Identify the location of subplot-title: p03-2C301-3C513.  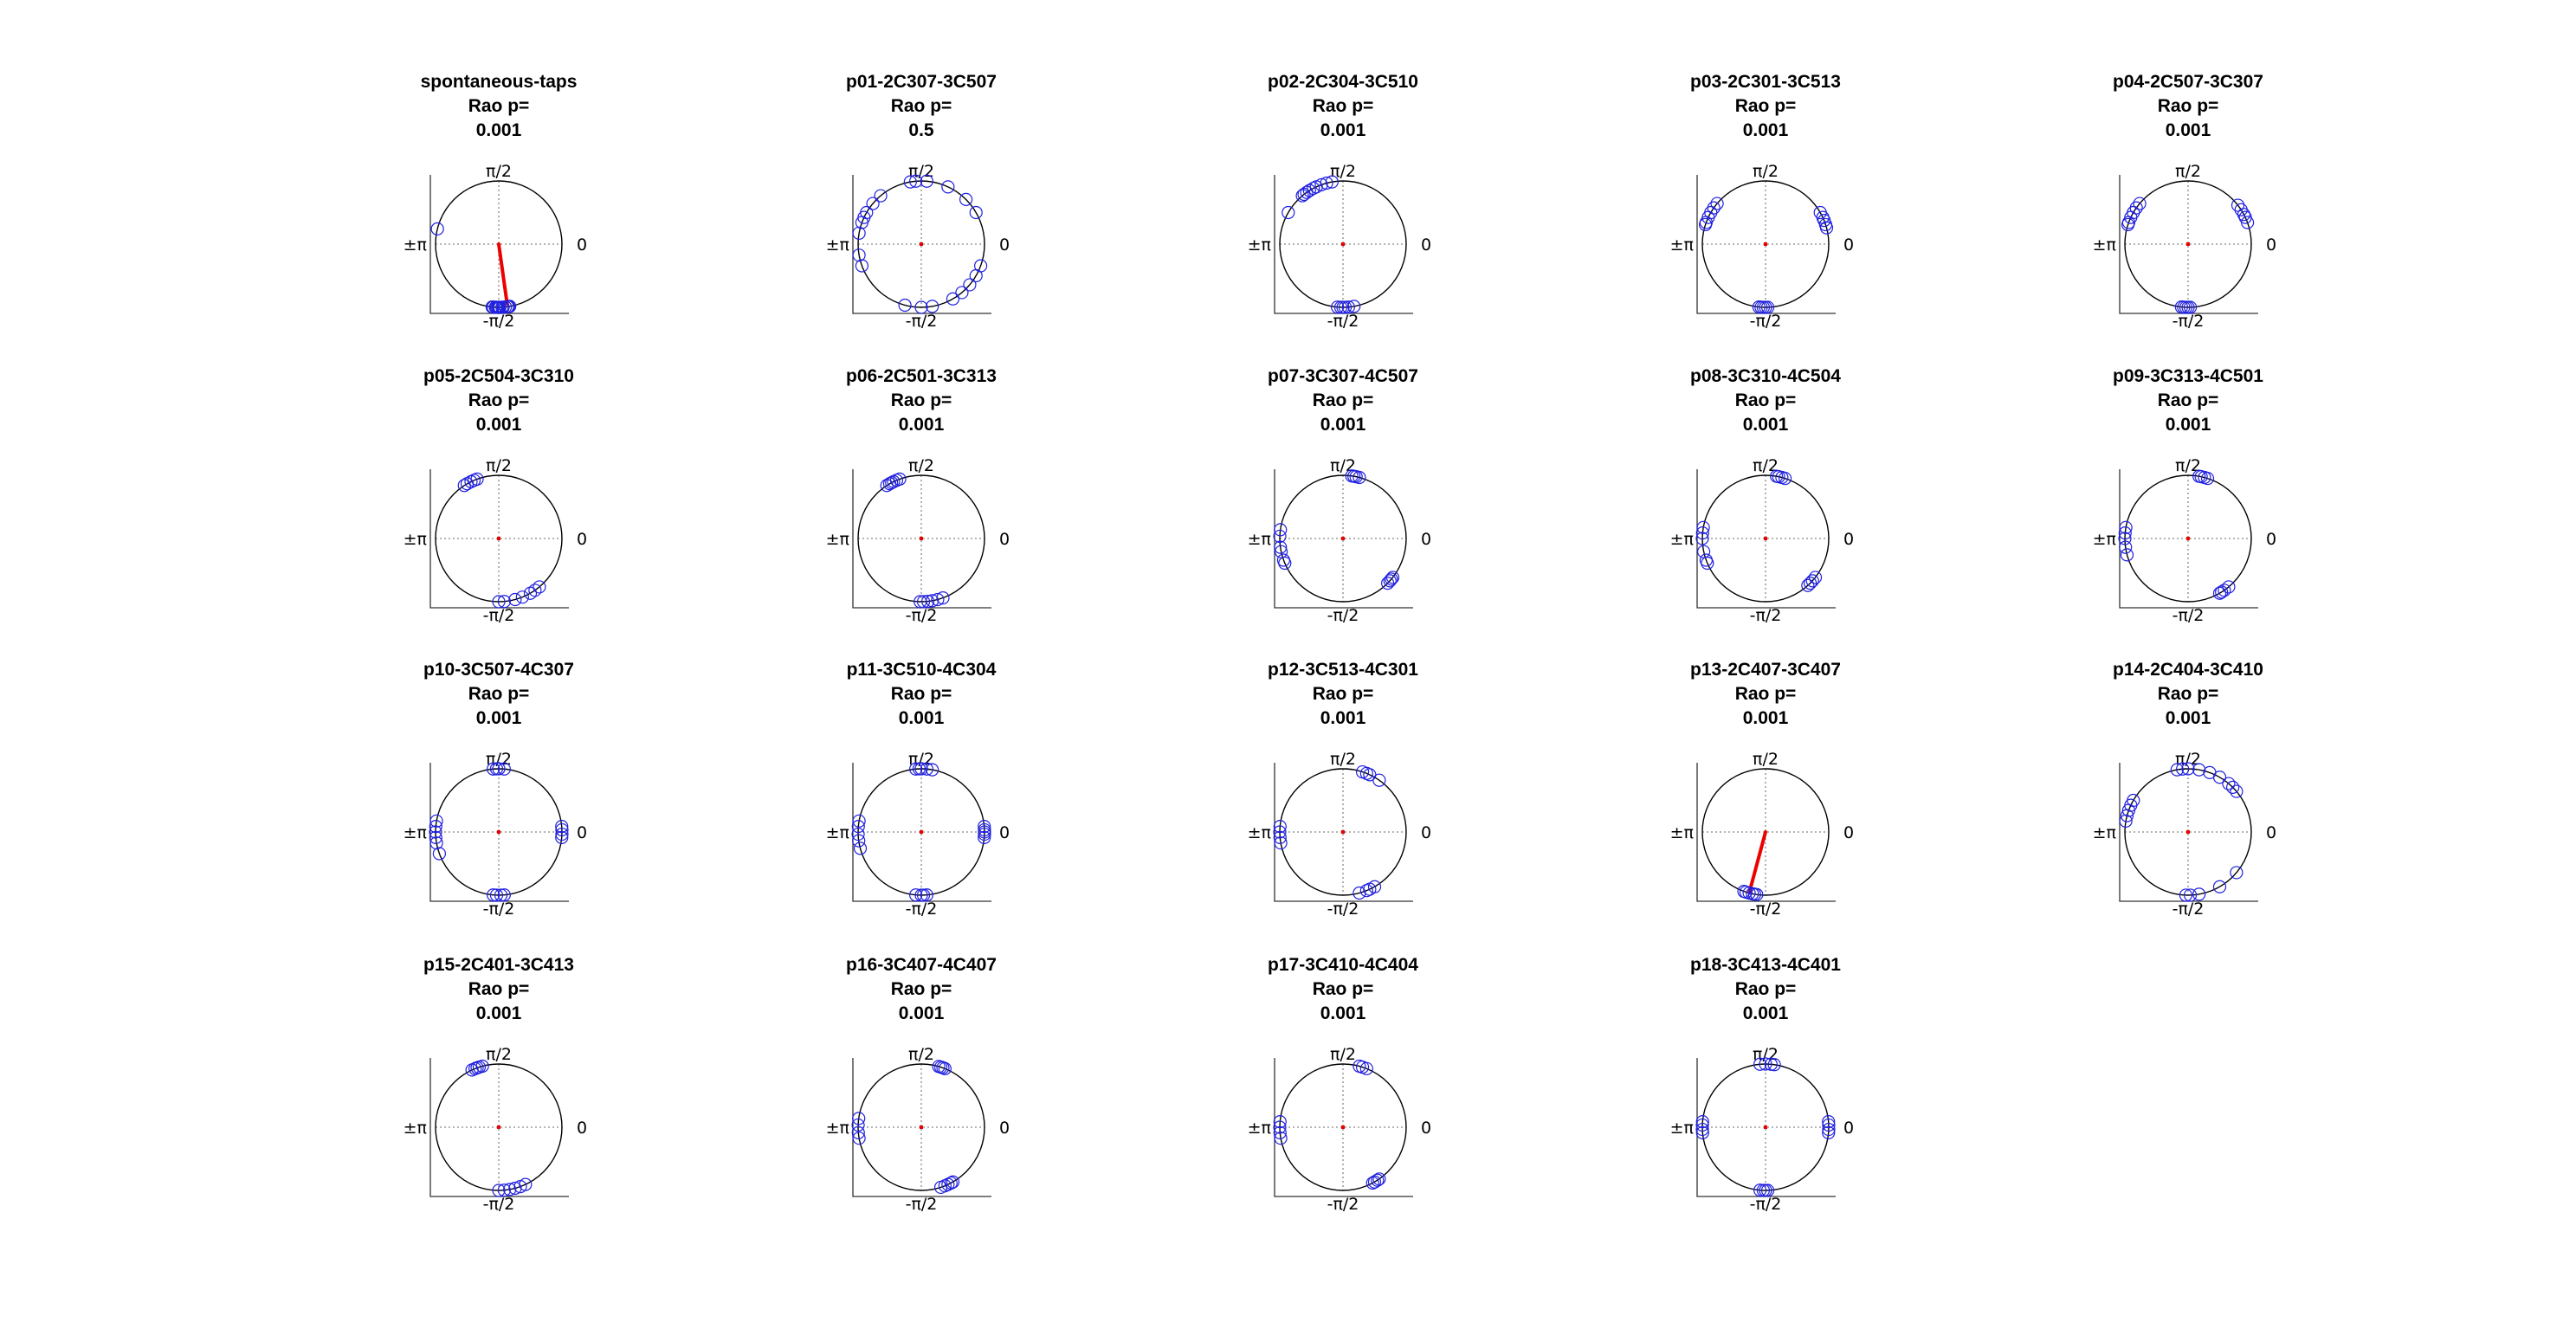
(1765, 82).